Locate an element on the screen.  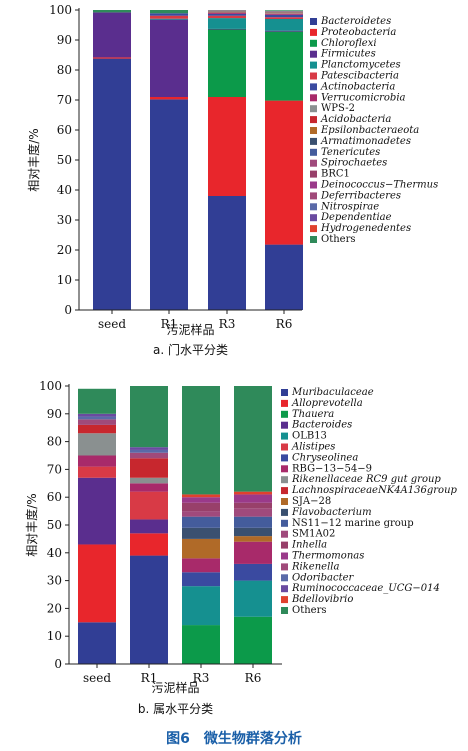
legend-label: Proteobacteria is located at coordinates (358, 32).